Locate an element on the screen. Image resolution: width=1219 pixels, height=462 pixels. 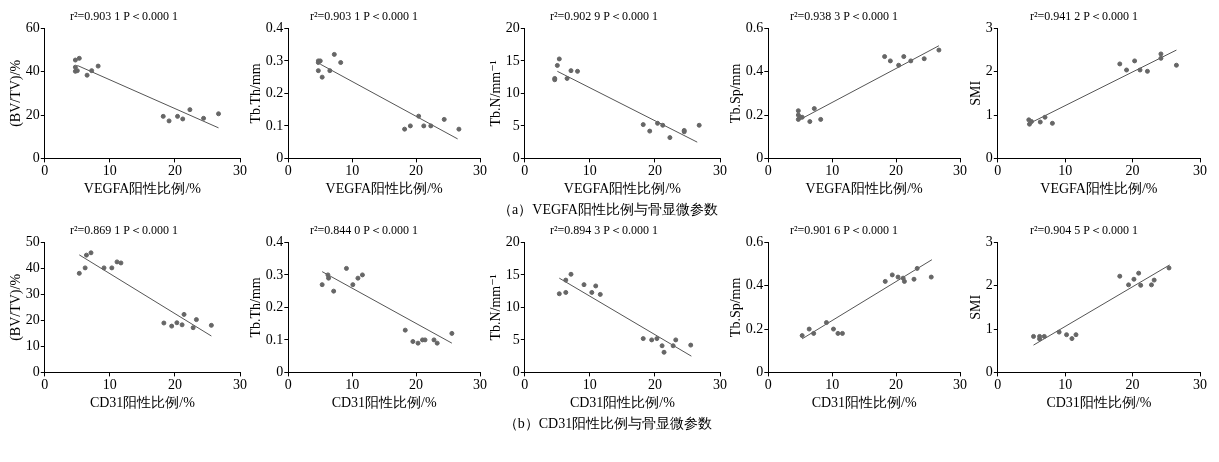
chart-title: r²=0.941 2 P＜0.000 1 is located at coordinates (1084, 16).